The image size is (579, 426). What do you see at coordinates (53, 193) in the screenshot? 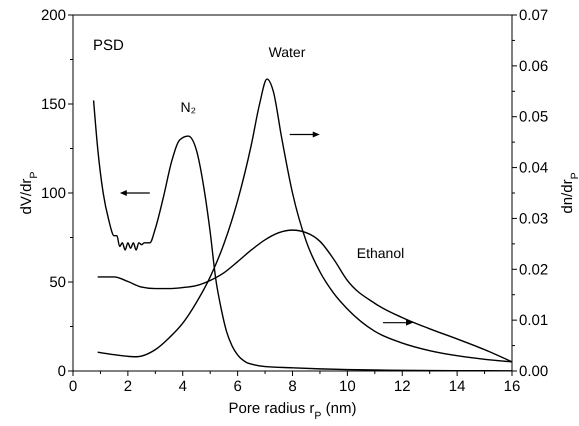
I see `y-tick-label: 100` at bounding box center [53, 193].